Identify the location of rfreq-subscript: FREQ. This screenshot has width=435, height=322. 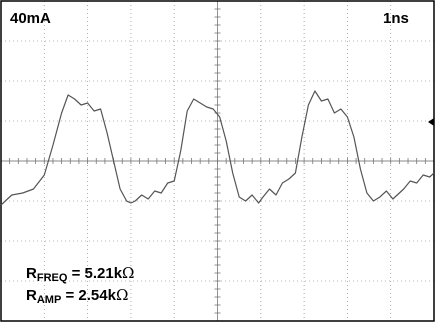
(52, 278).